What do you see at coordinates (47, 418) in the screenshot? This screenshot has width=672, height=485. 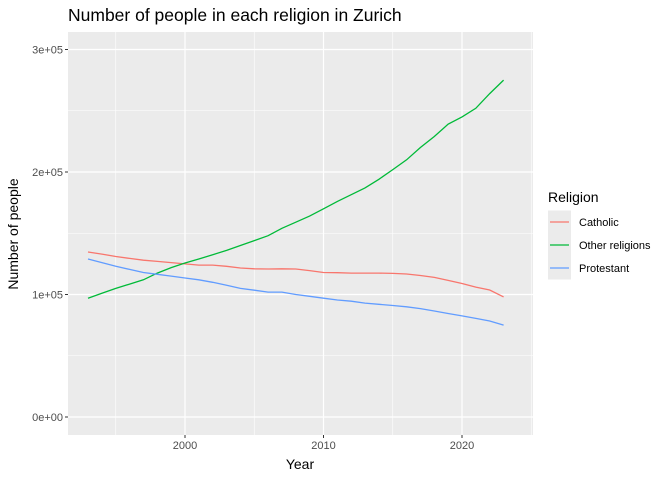 I see `y-tick-label: 0e+00` at bounding box center [47, 418].